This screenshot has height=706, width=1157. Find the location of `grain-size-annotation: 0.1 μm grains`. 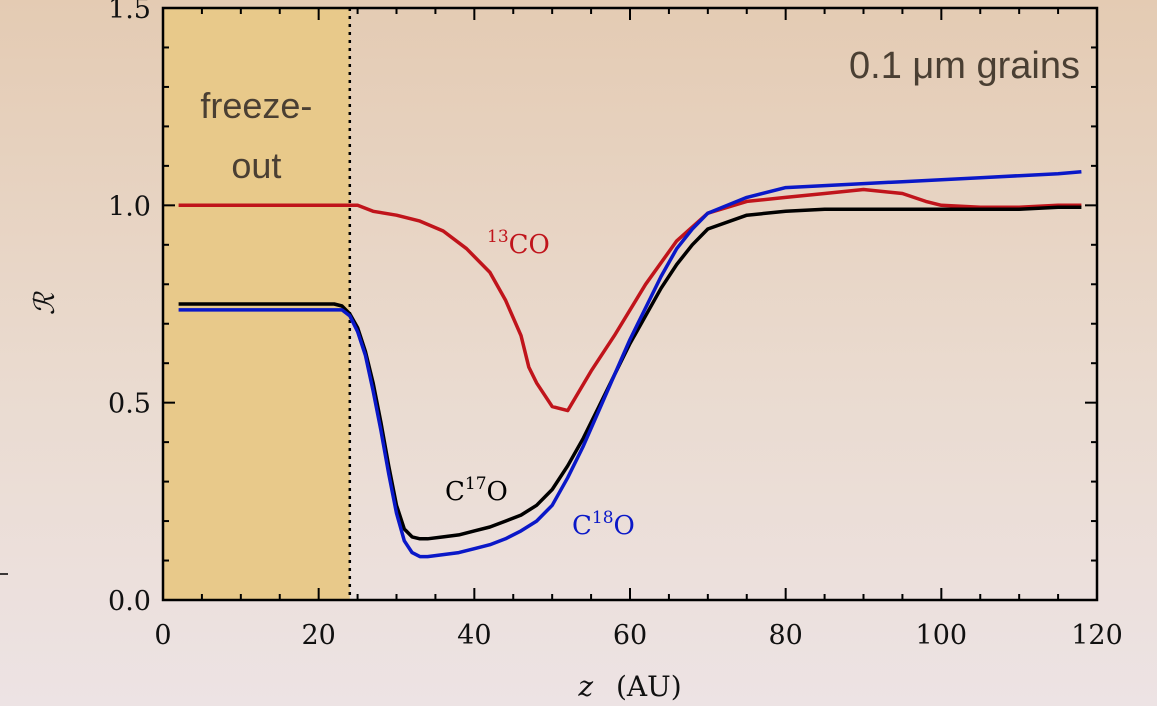

grain-size-annotation: 0.1 μm grains is located at coordinates (964, 66).